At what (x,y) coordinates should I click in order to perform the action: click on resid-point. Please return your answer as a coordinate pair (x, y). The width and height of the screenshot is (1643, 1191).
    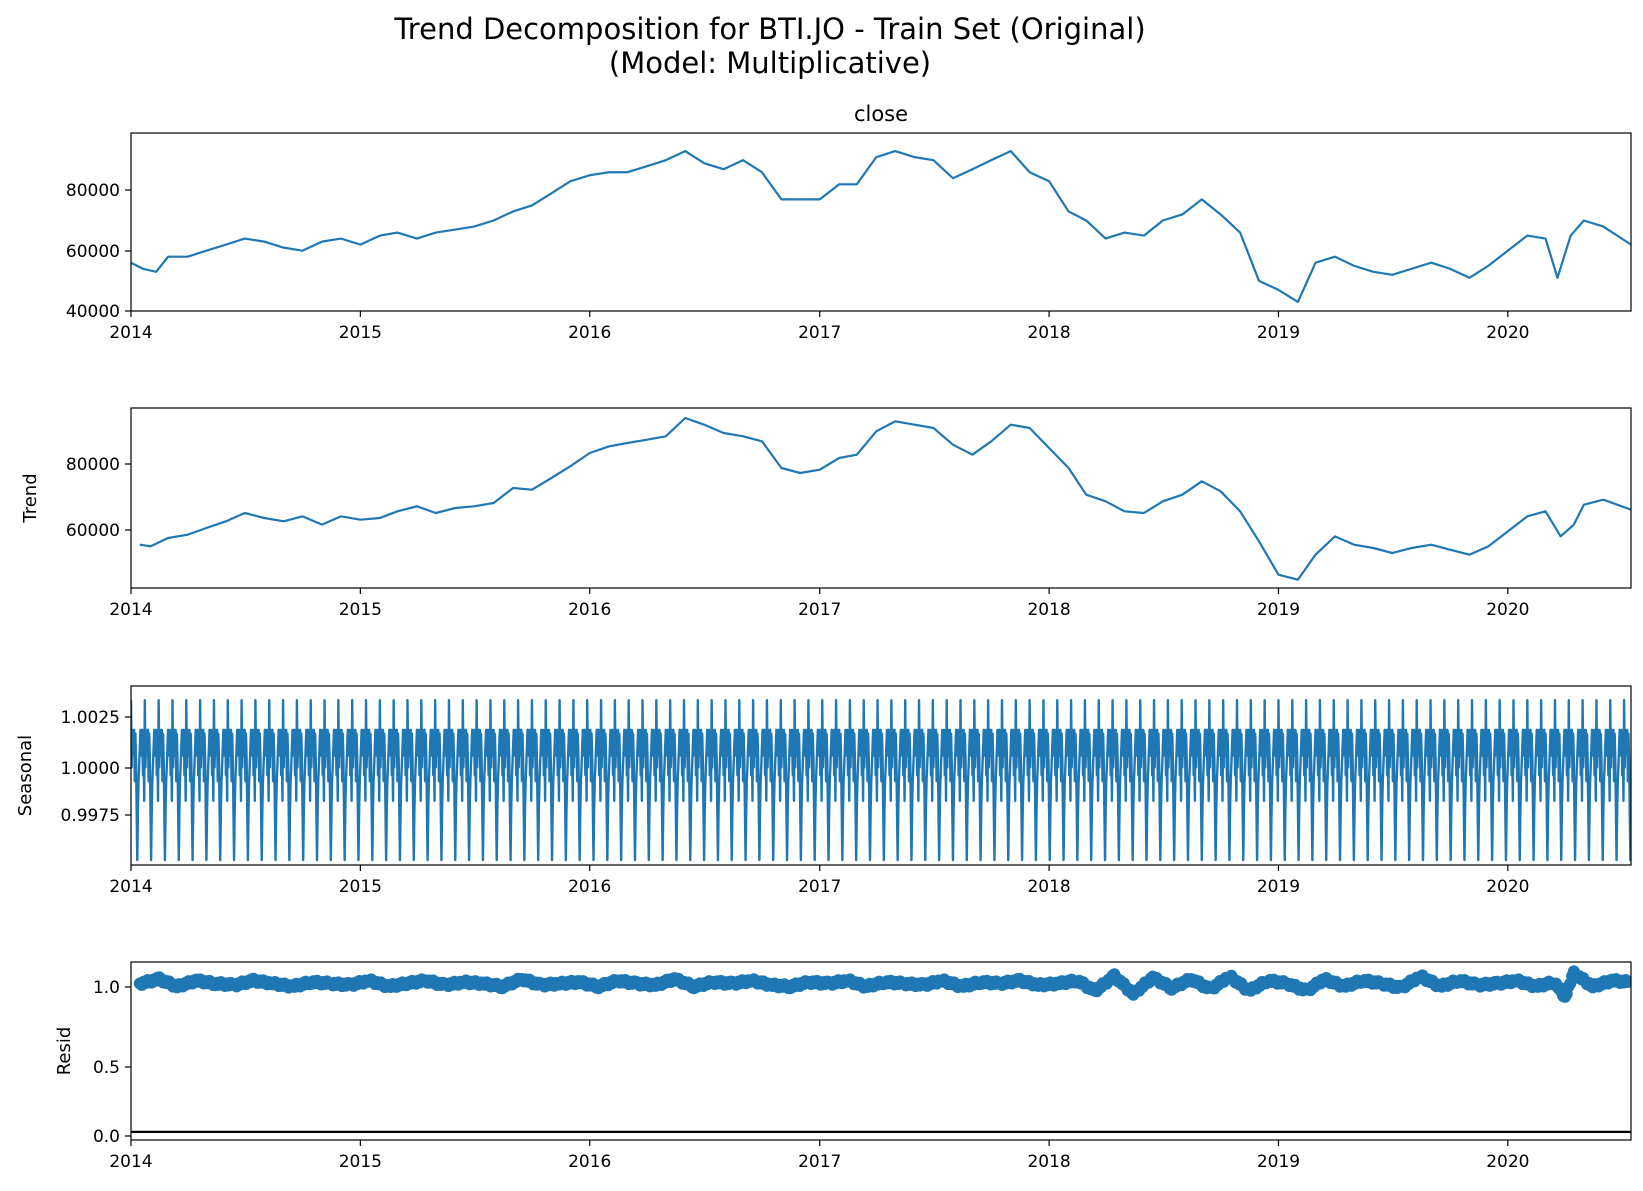
    Looking at the image, I should click on (1626, 982).